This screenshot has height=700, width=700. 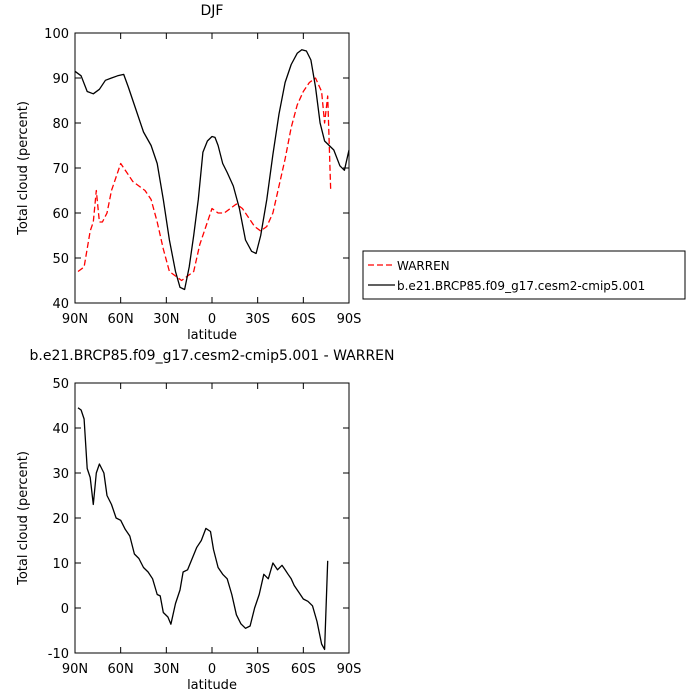 I want to click on legend-entry: b.e21.BRCP85.f09_g17.cesm2-cmip5.001, so click(x=521, y=286).